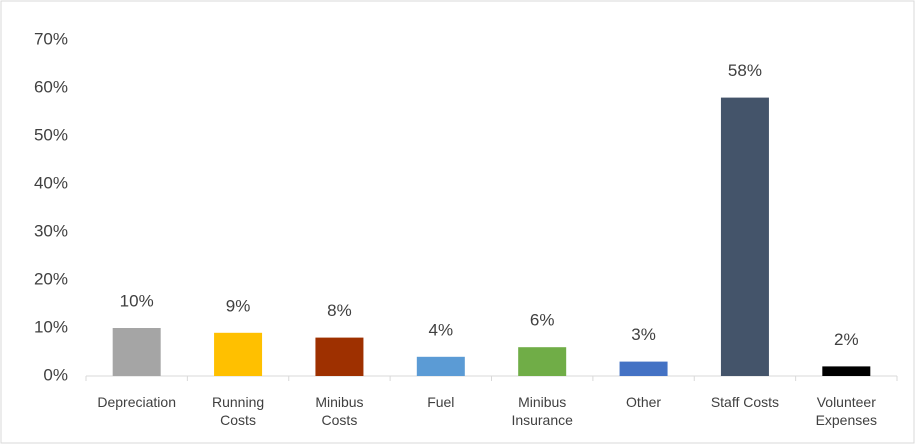 This screenshot has width=916, height=445. I want to click on x-tick-label-box: Running Costs, so click(237, 411).